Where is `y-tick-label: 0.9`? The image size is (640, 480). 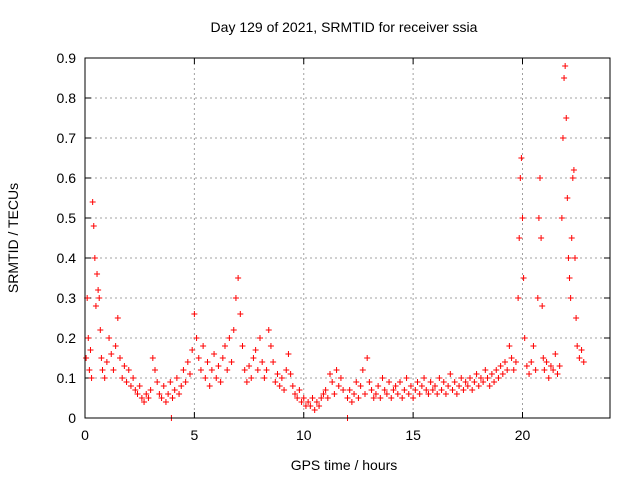 y-tick-label: 0.9 is located at coordinates (67, 58).